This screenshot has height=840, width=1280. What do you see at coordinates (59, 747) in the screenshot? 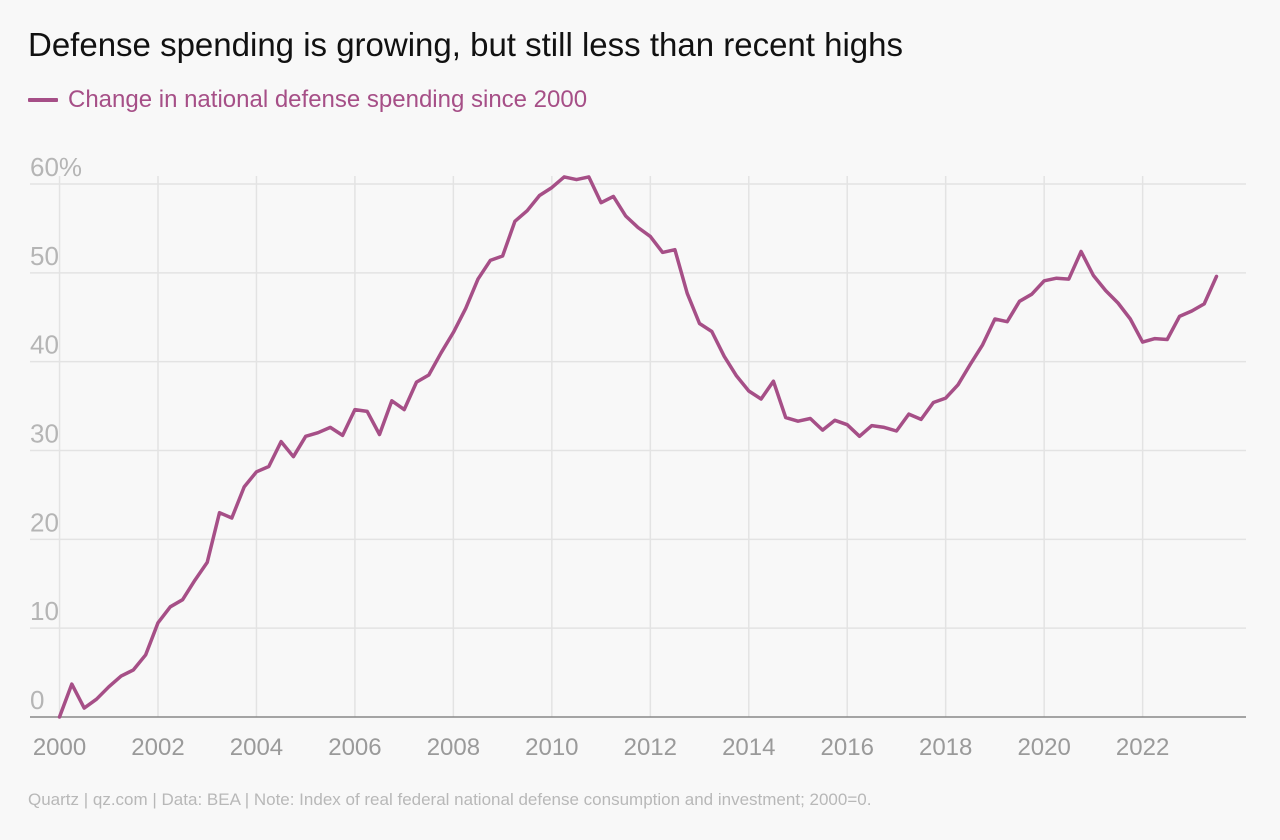
I see `x-tick-label: 2000` at bounding box center [59, 747].